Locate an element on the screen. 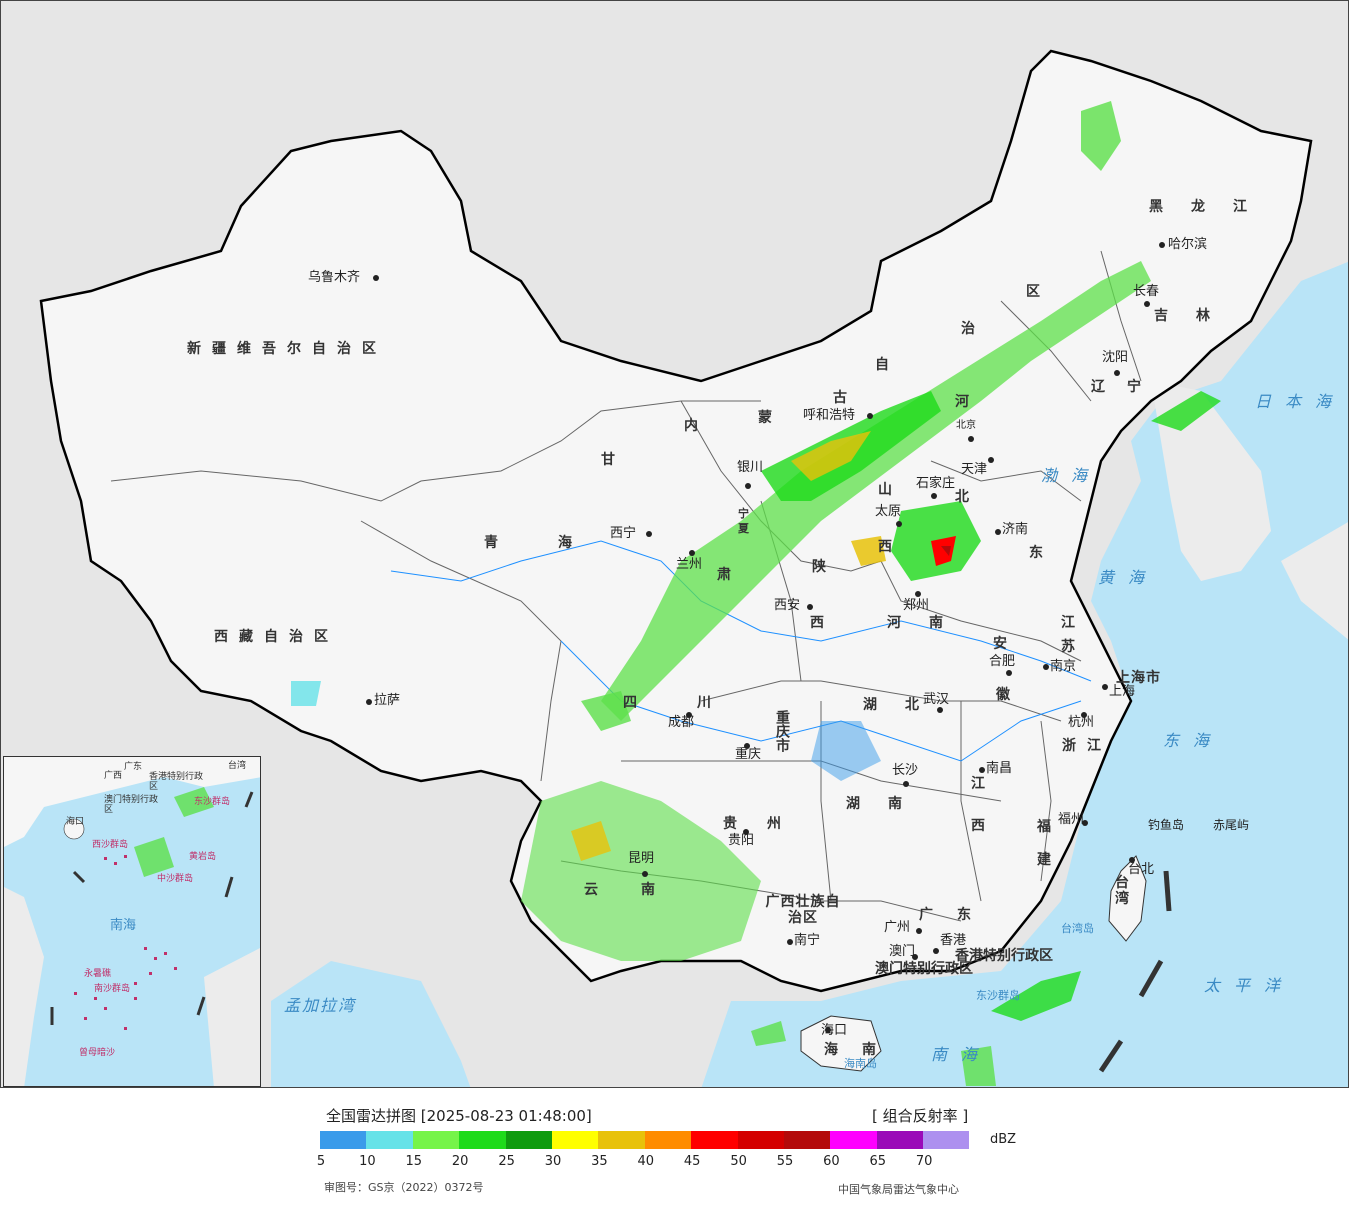  inset-province-label: 广东 is located at coordinates (133, 767).